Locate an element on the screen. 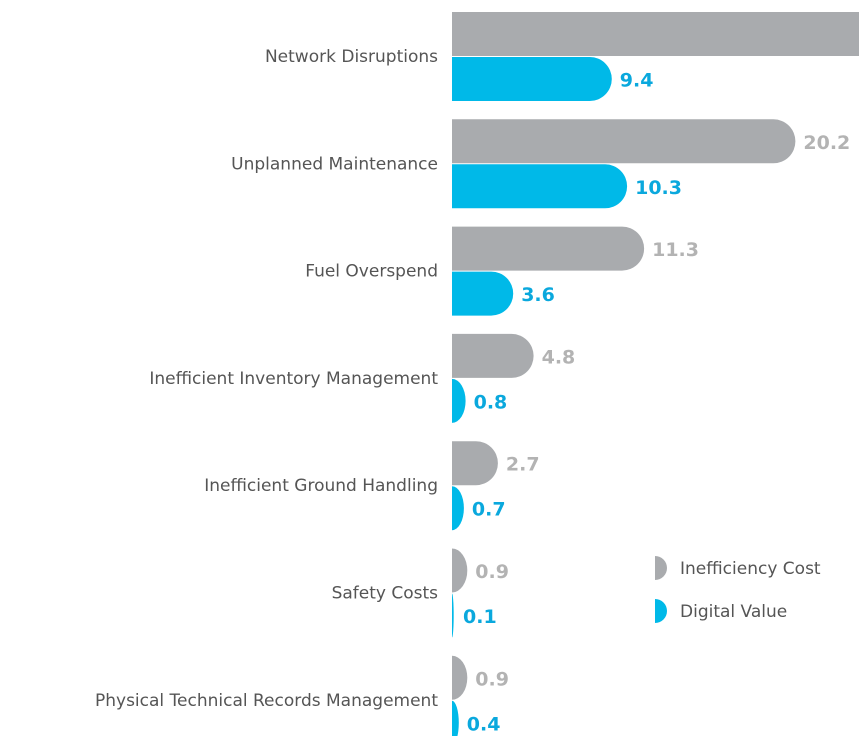 This screenshot has width=859, height=736. category-label: Network Disruptions is located at coordinates (351, 57).